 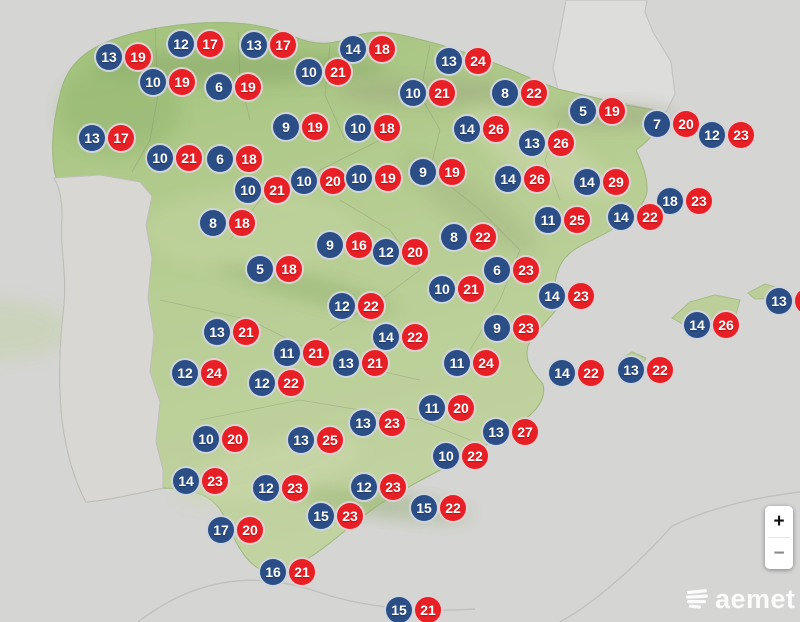 What do you see at coordinates (359, 245) in the screenshot?
I see `max-temp-marker: 16` at bounding box center [359, 245].